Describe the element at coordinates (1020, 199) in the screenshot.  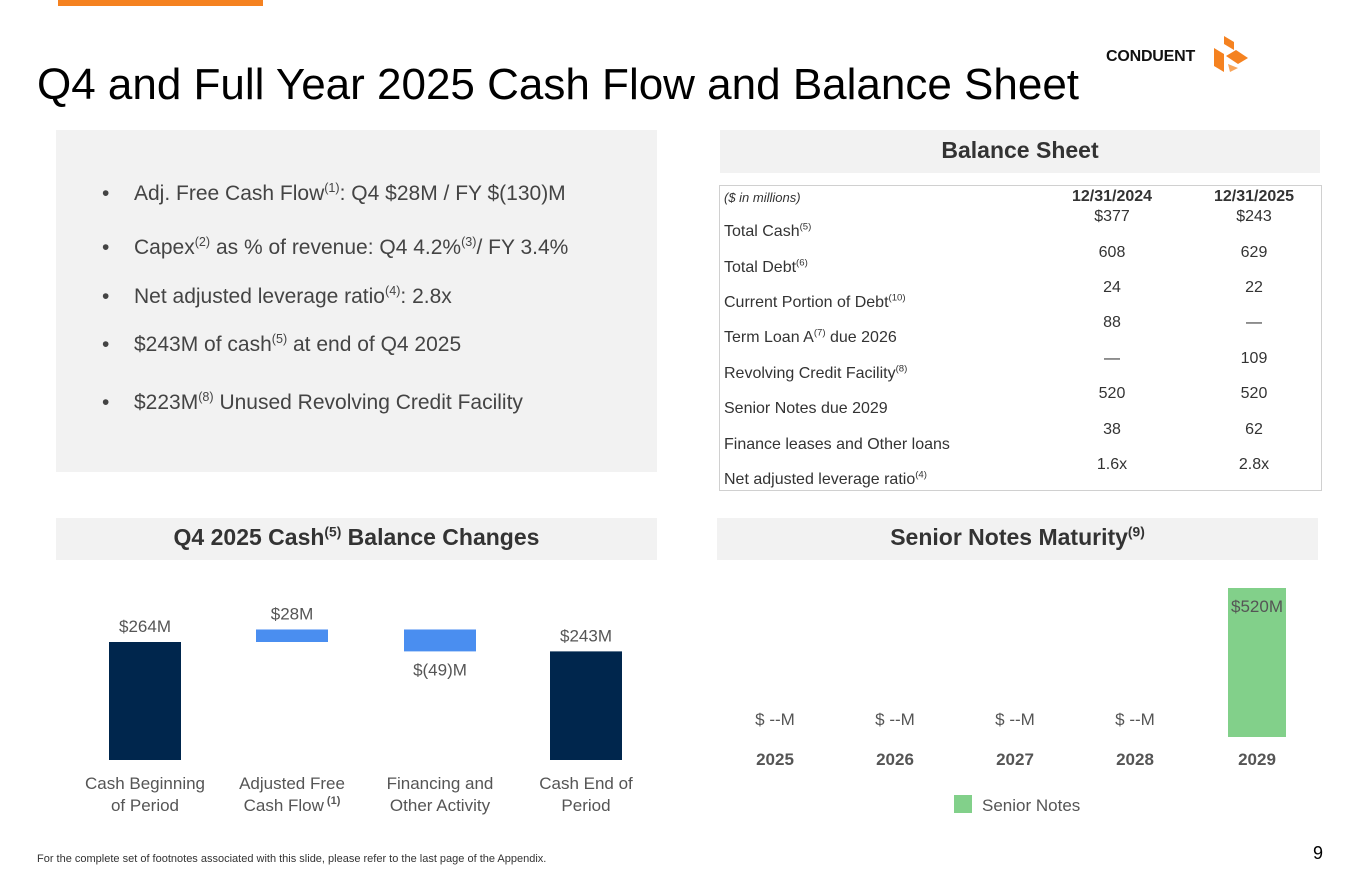
I see `table-header-row: ($ in millions) 12/31/2024 12/31/2025` at that location.